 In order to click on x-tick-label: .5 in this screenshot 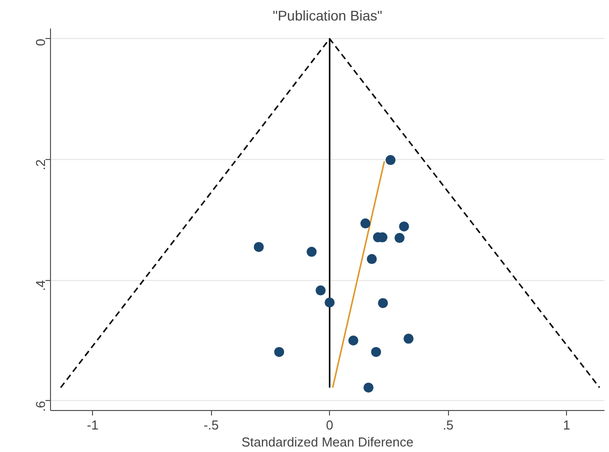, I will do `click(448, 425)`.